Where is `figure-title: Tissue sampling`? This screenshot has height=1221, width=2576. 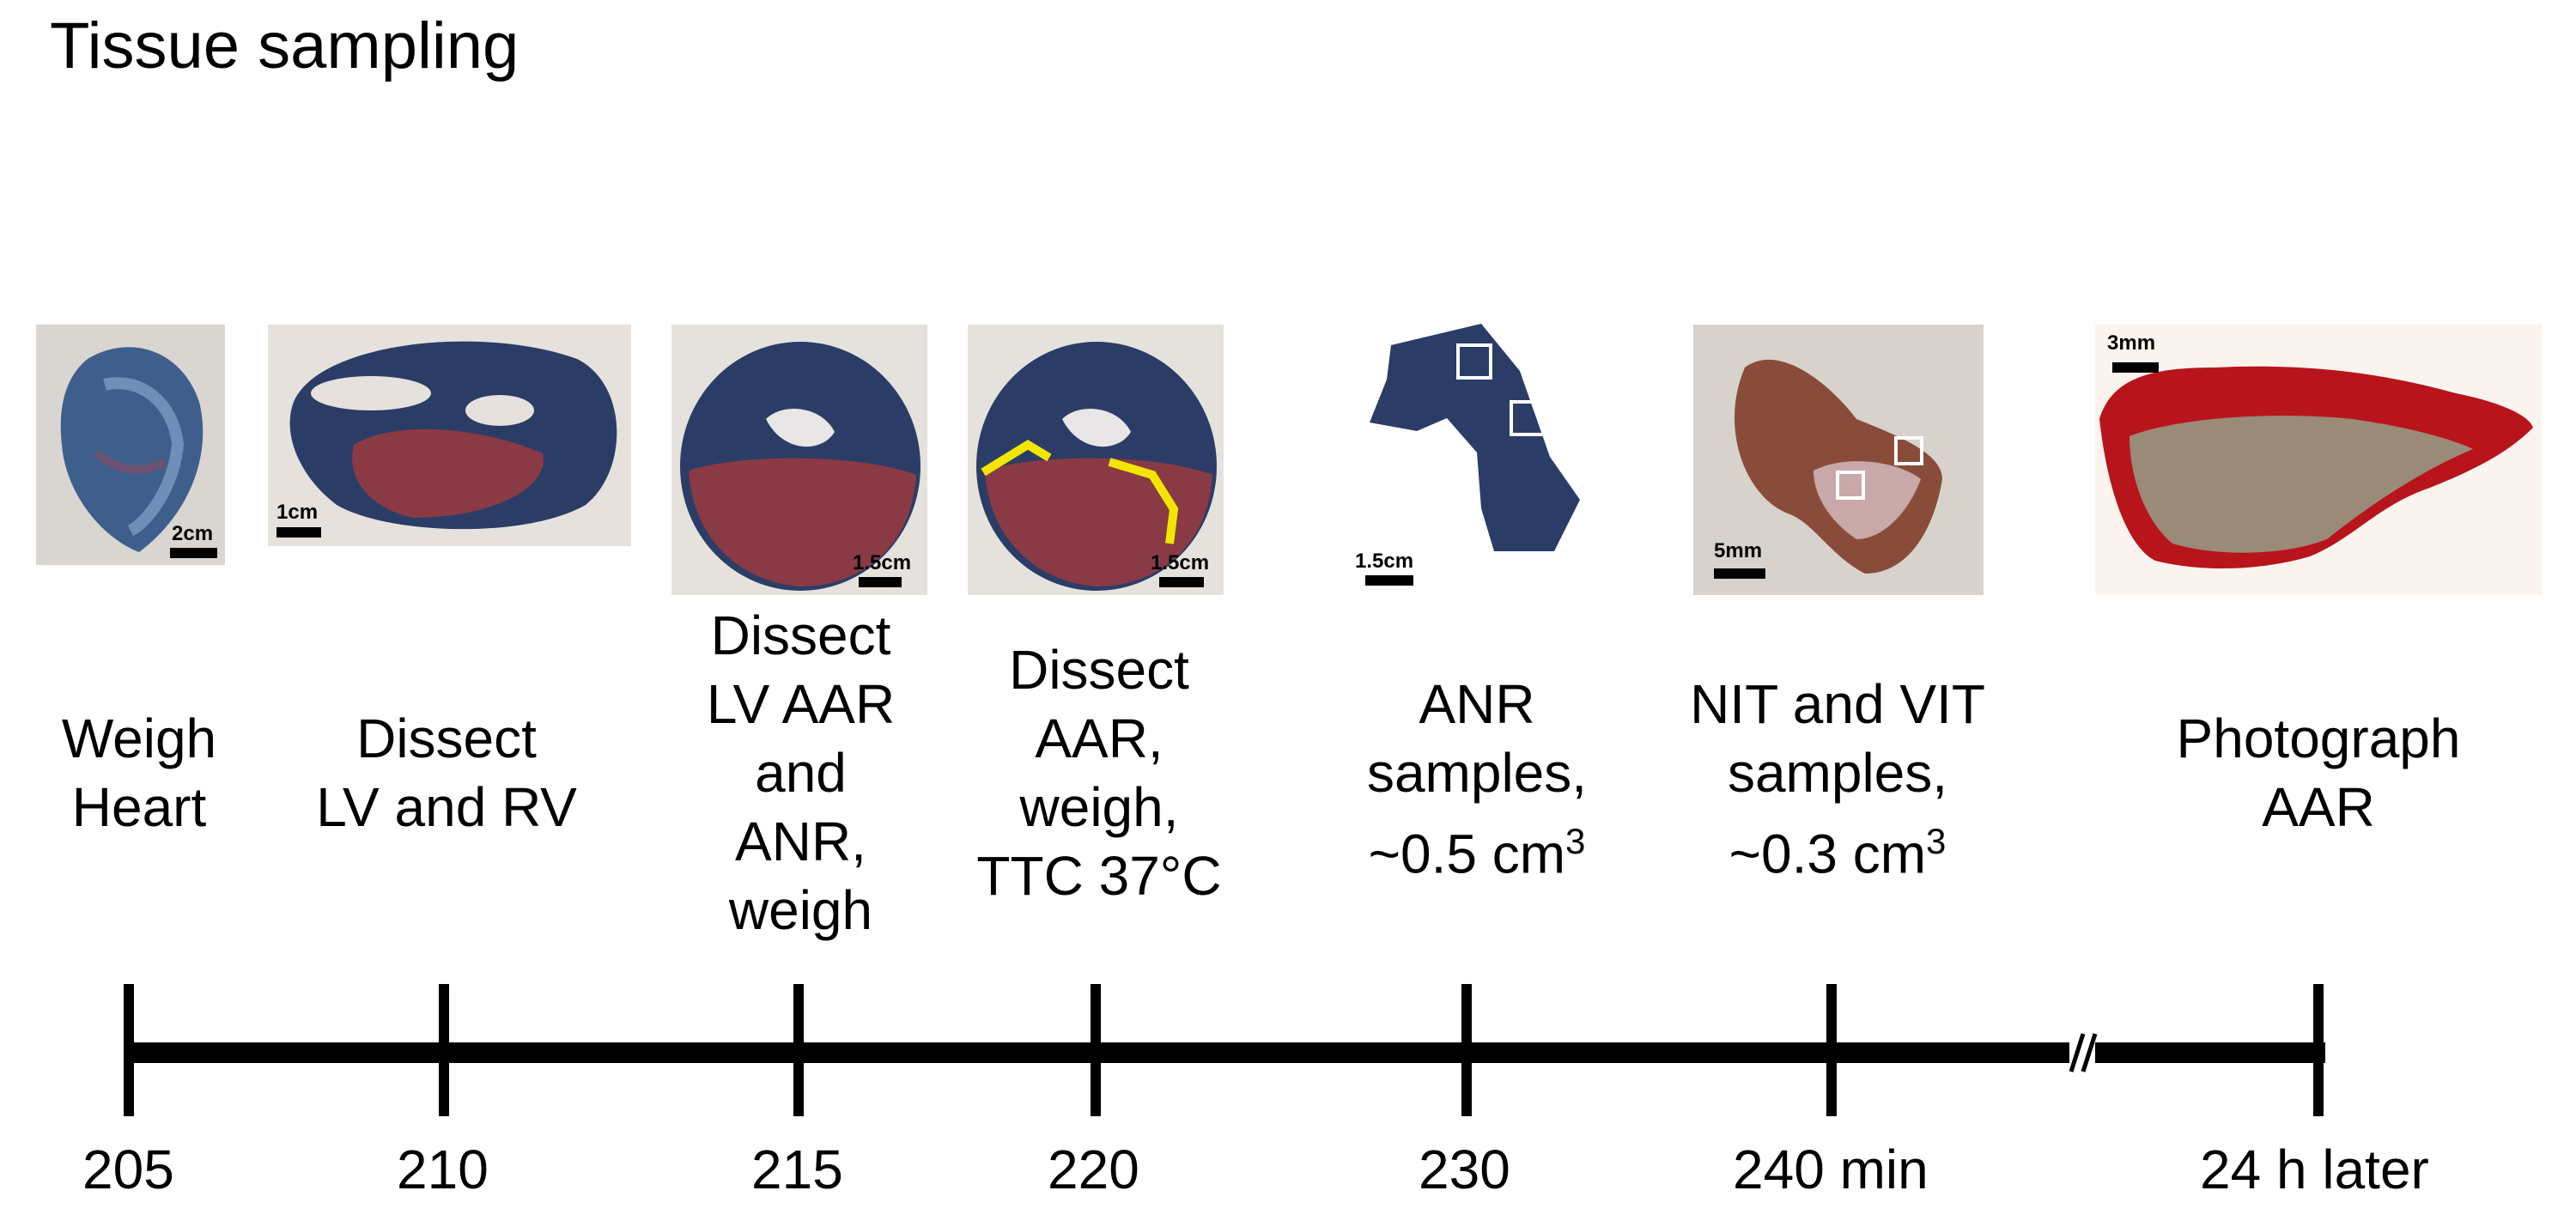 figure-title: Tissue sampling is located at coordinates (284, 45).